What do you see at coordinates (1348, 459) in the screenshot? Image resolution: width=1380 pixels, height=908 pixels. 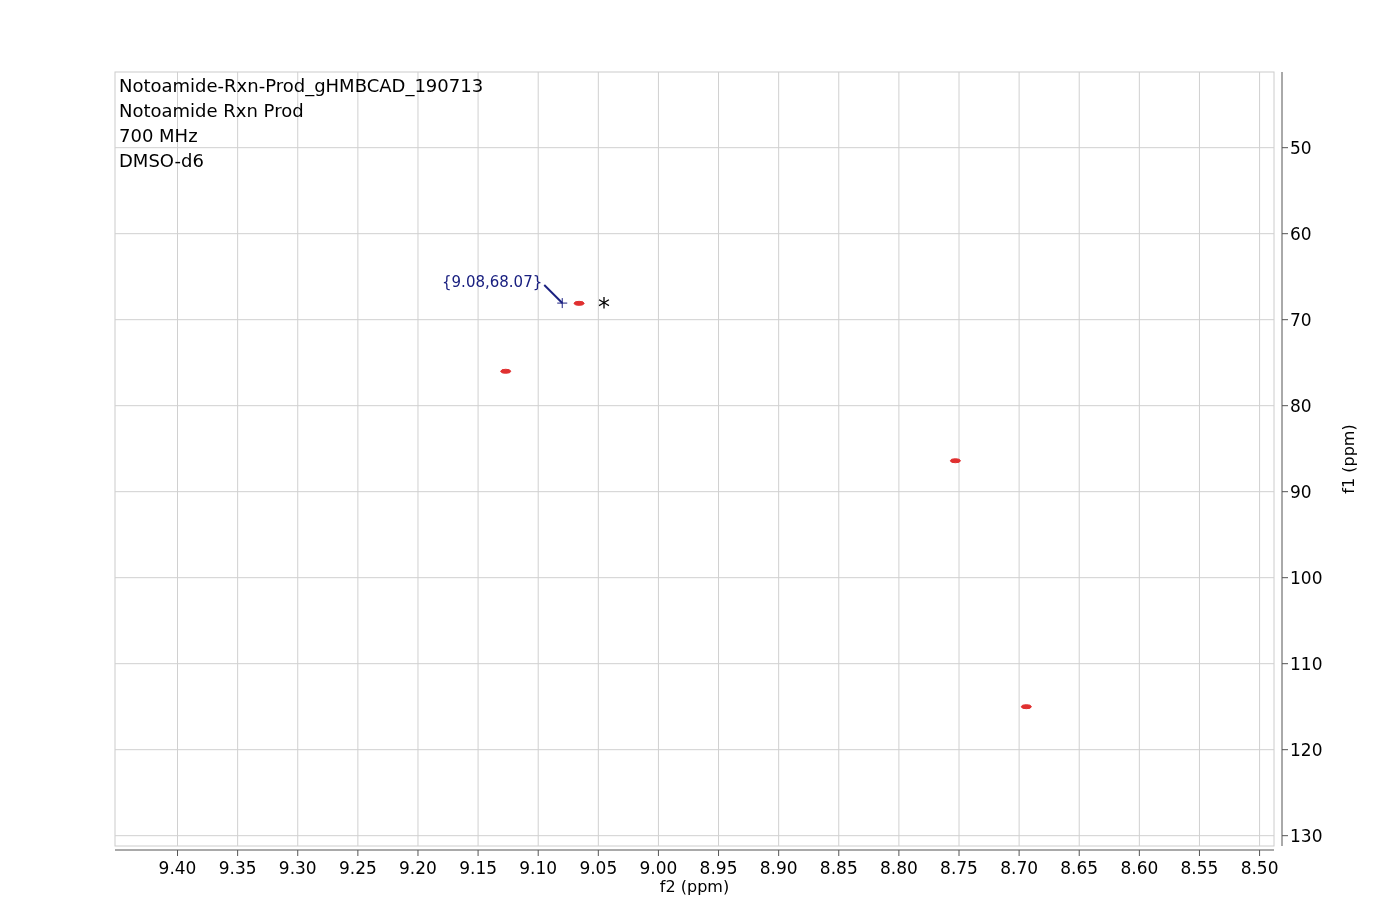 I see `y-axis-title: f1 (ppm)` at bounding box center [1348, 459].